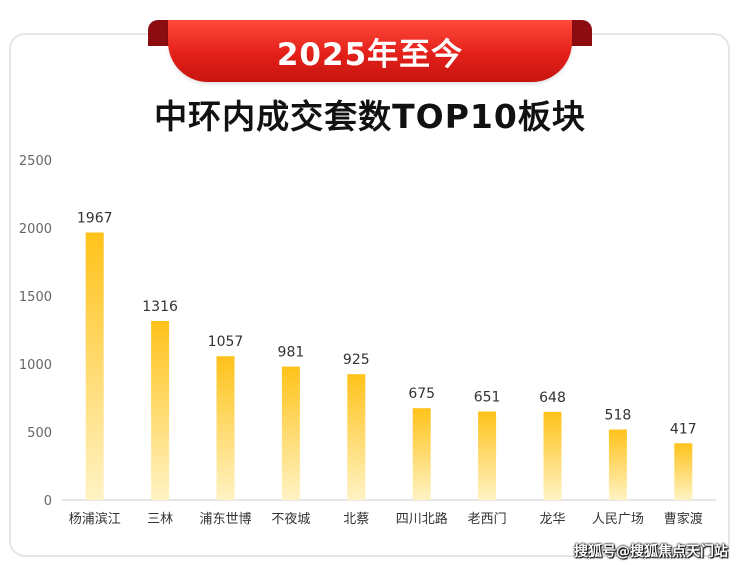 The height and width of the screenshot is (565, 740). What do you see at coordinates (421, 394) in the screenshot?
I see `value-label: 675` at bounding box center [421, 394].